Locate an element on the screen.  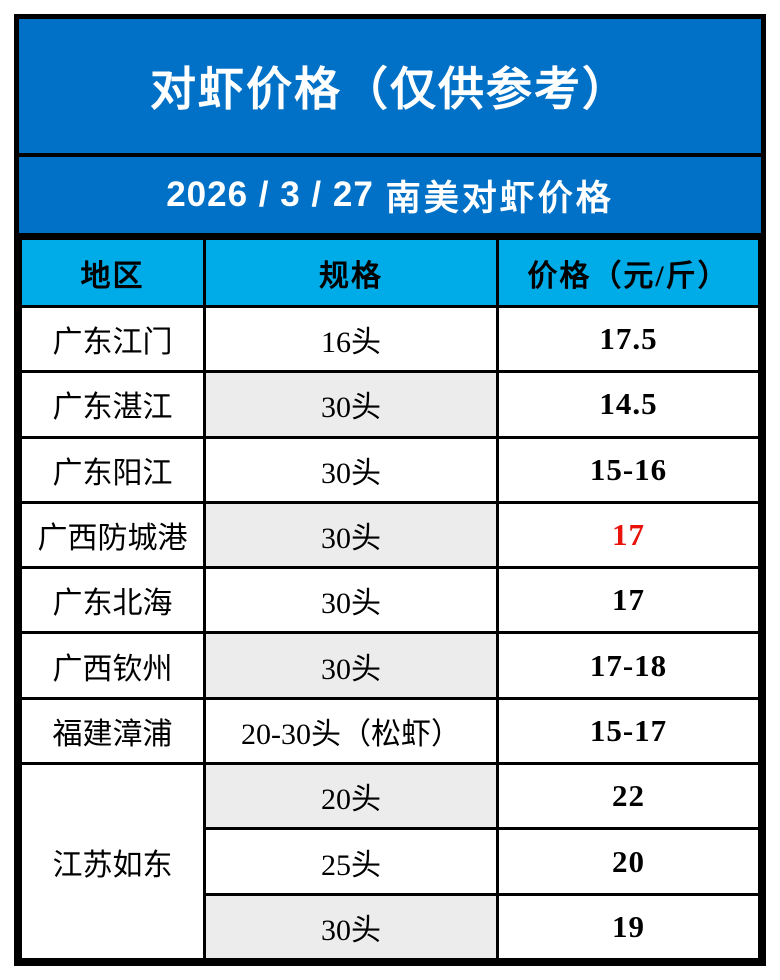
region-cell-merged: 江苏如东 is located at coordinates (112, 861).